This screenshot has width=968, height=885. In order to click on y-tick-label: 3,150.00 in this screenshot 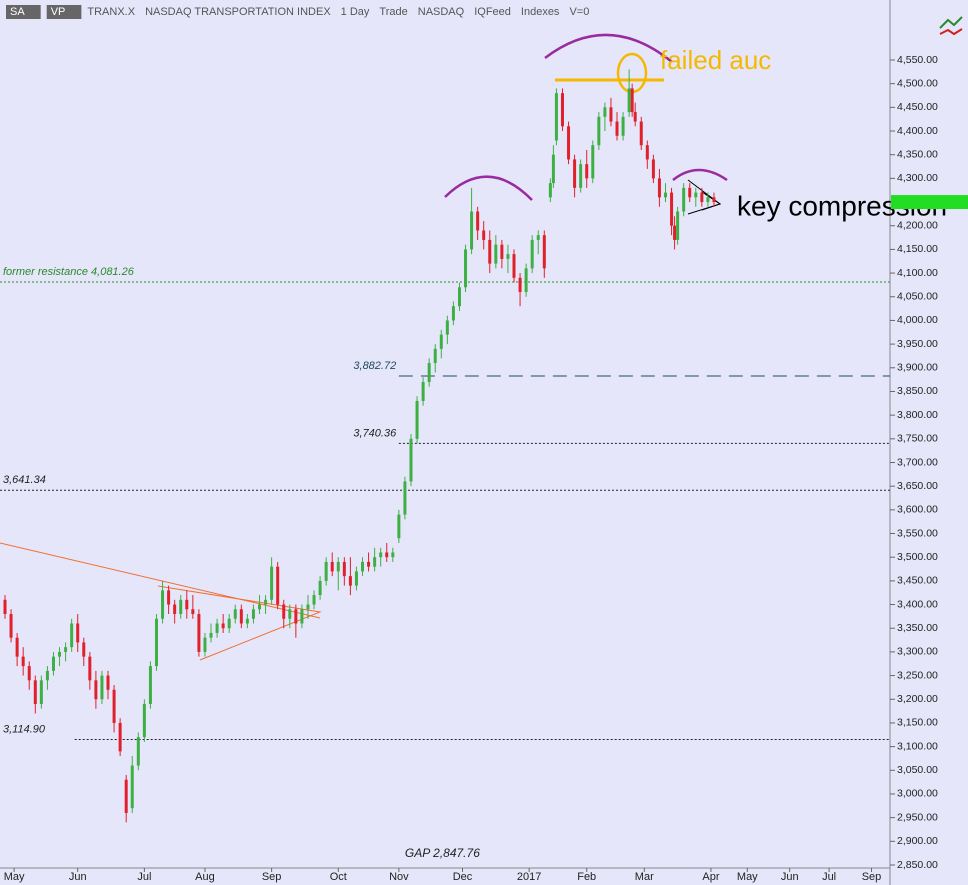, I will do `click(917, 723)`.